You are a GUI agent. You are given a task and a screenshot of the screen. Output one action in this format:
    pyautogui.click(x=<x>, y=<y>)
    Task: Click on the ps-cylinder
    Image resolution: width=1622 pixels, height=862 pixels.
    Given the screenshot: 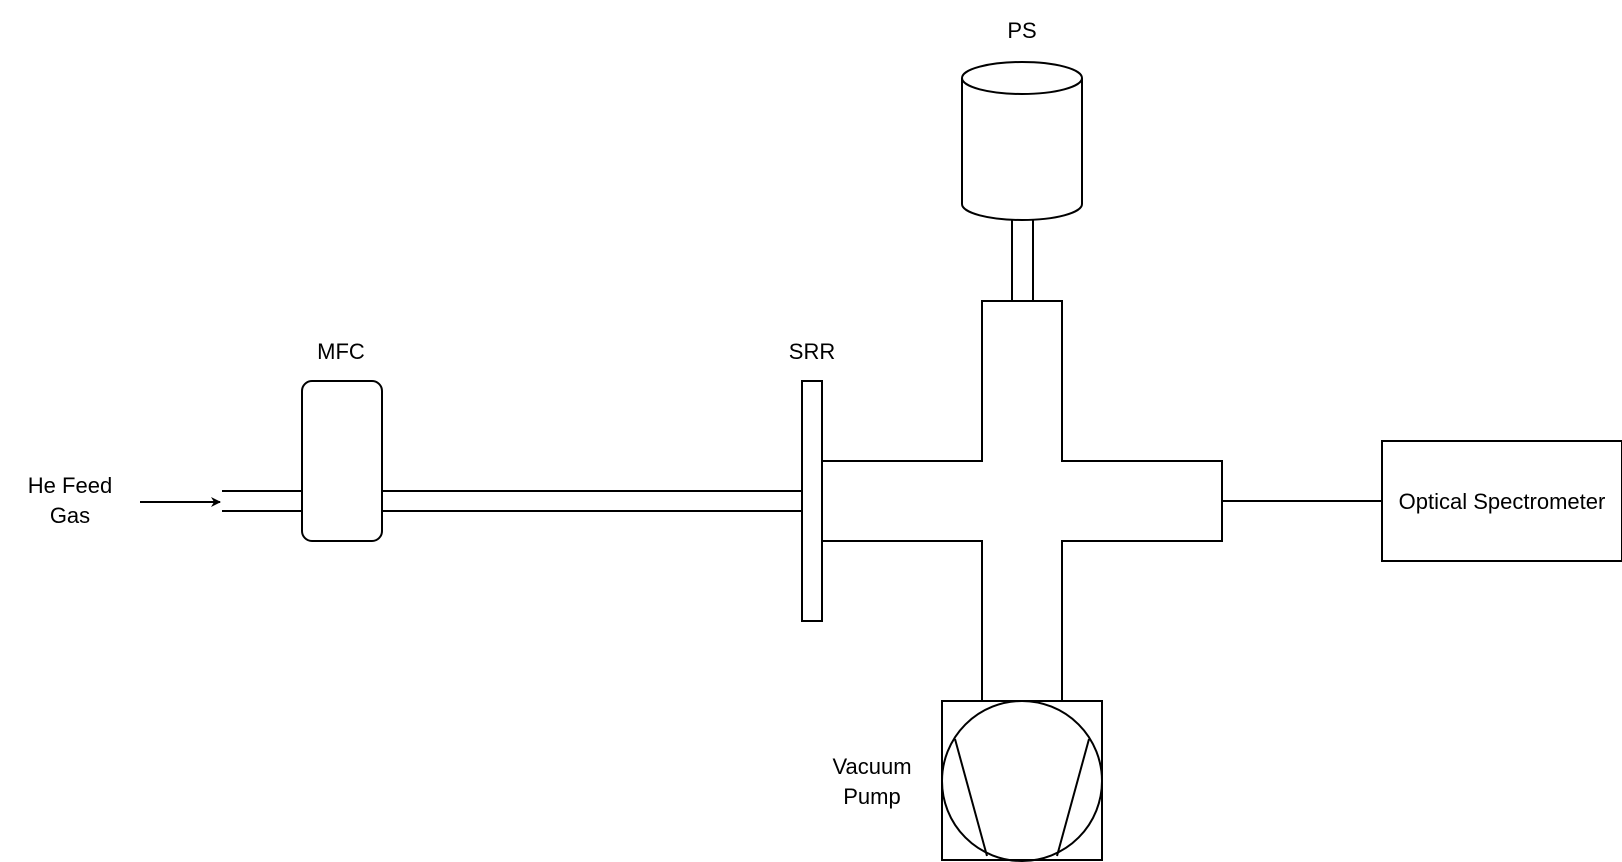 What is the action you would take?
    pyautogui.click(x=1022, y=141)
    